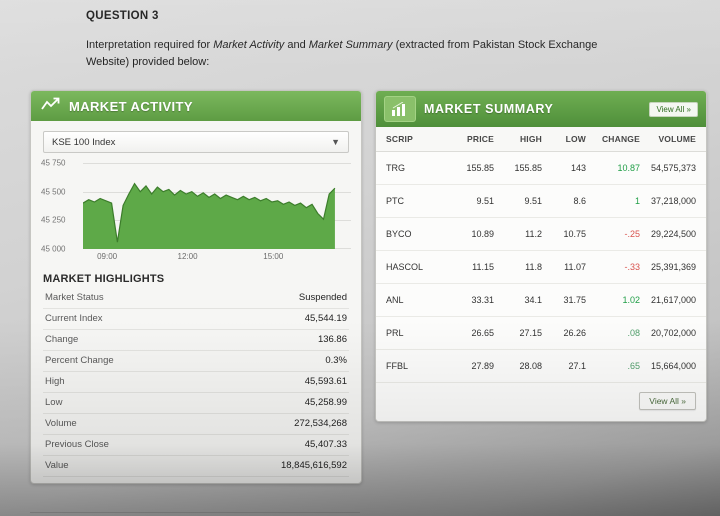  What do you see at coordinates (395, 201) in the screenshot?
I see `scrip-cell: PTC` at bounding box center [395, 201].